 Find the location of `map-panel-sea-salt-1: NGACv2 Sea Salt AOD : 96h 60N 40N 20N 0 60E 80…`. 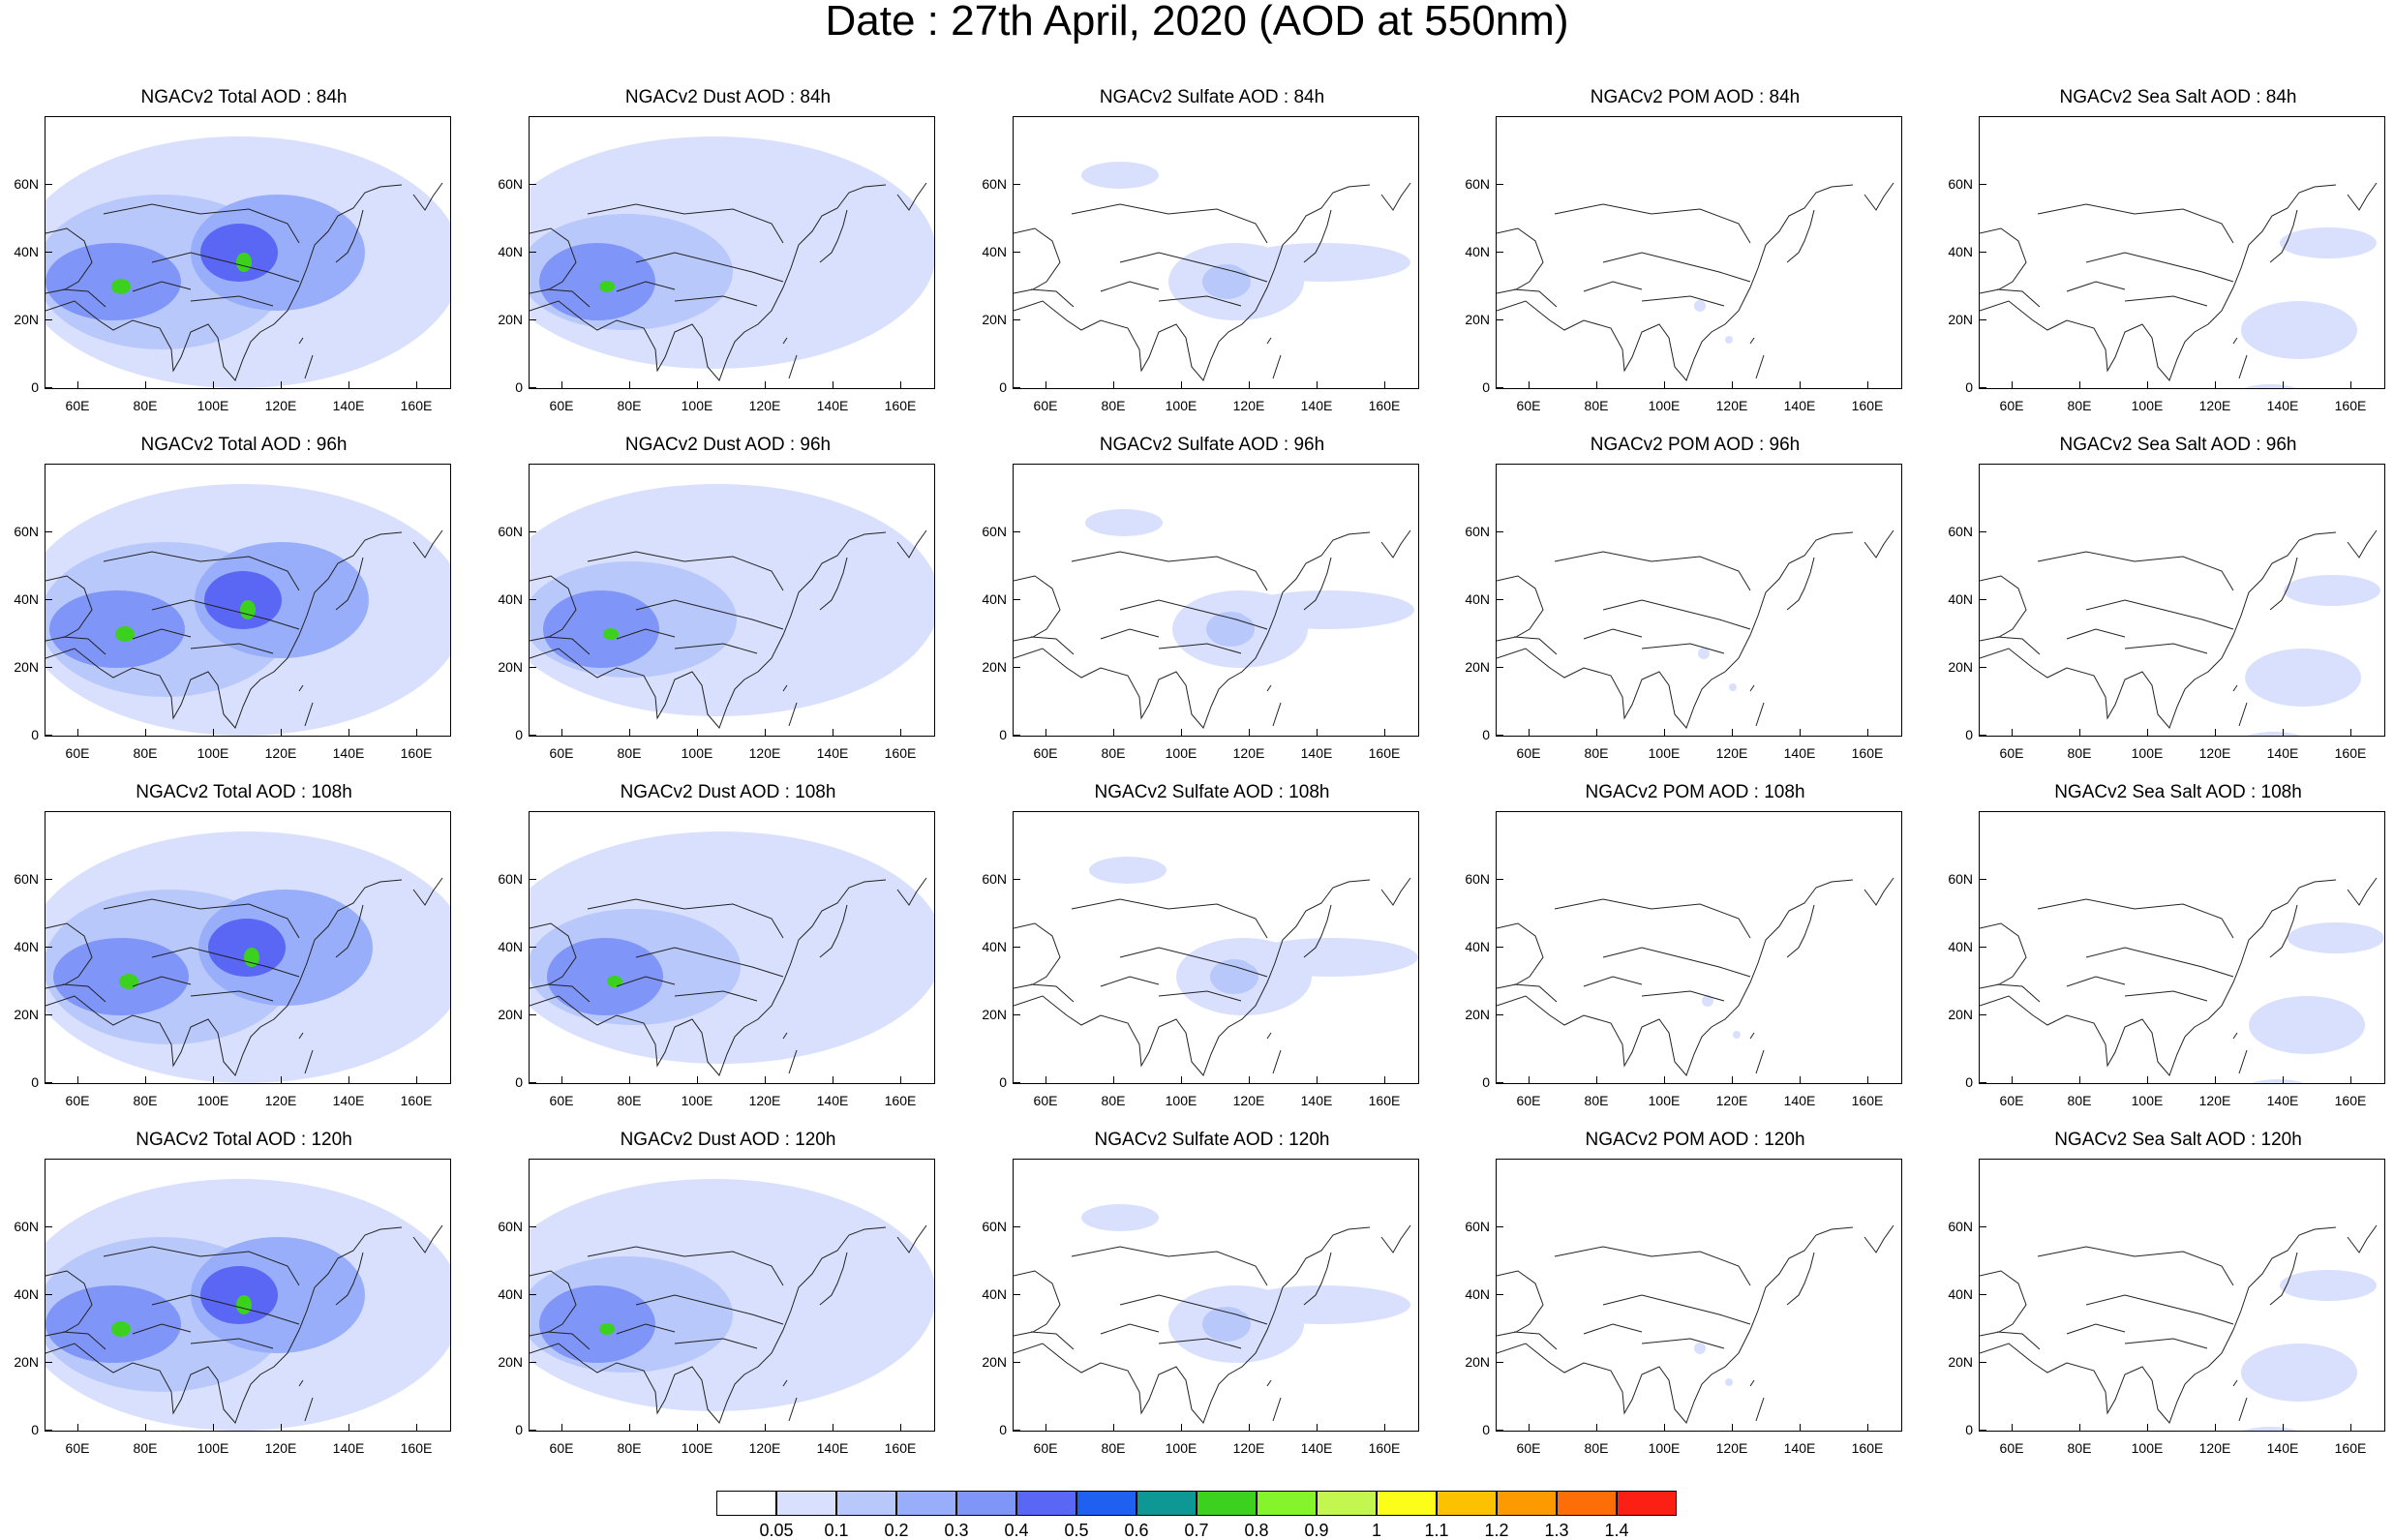

map-panel-sea-salt-1: NGACv2 Sea Salt AOD : 96h 60N 40N 20N 0 60E 80… is located at coordinates (2165, 608).